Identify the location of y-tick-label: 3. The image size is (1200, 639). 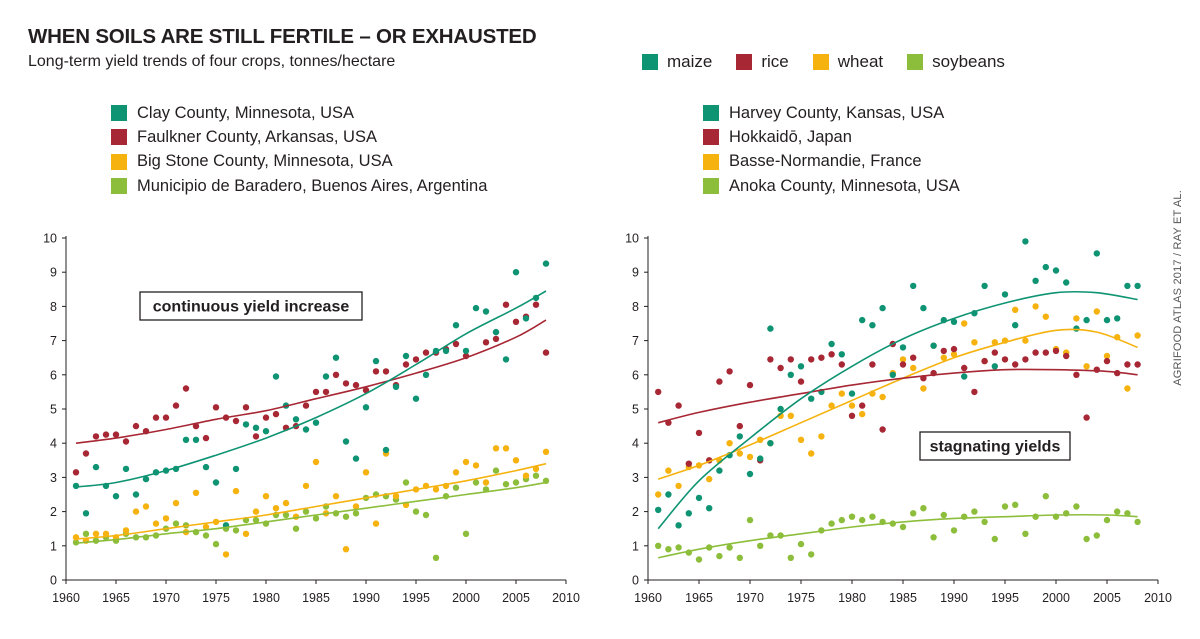
(53, 478).